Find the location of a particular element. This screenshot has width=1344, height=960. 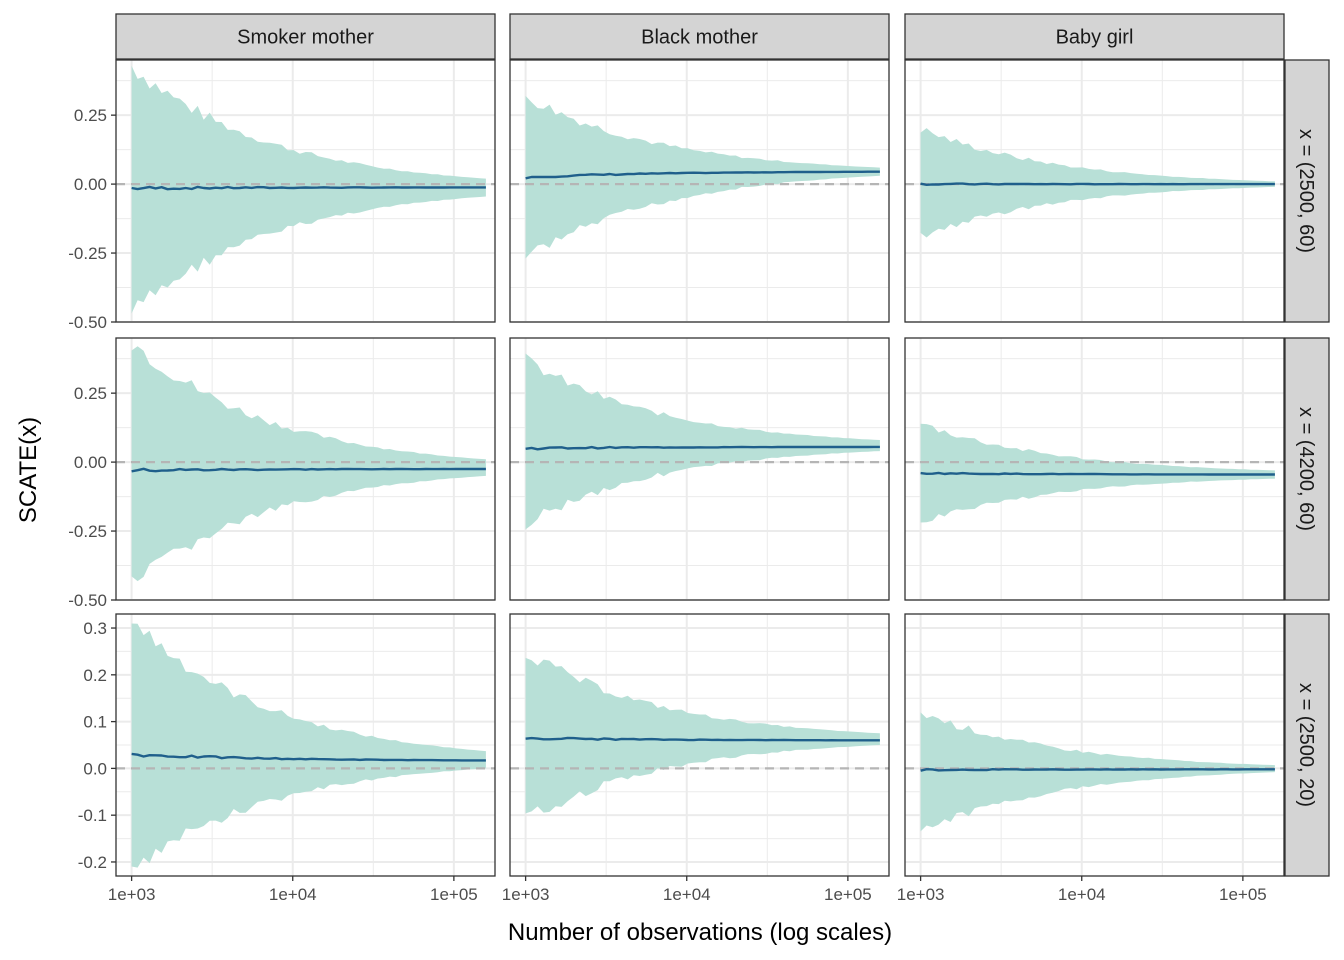

column-strip-label: Smoker mother is located at coordinates (305, 38).